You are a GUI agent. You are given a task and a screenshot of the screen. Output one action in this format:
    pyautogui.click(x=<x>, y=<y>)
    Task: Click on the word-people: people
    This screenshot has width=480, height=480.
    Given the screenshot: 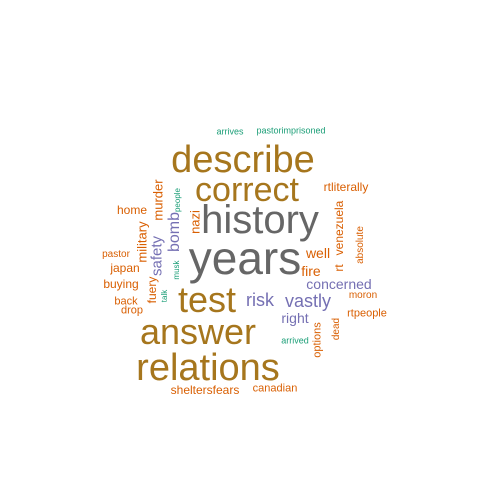 What is the action you would take?
    pyautogui.click(x=177, y=200)
    